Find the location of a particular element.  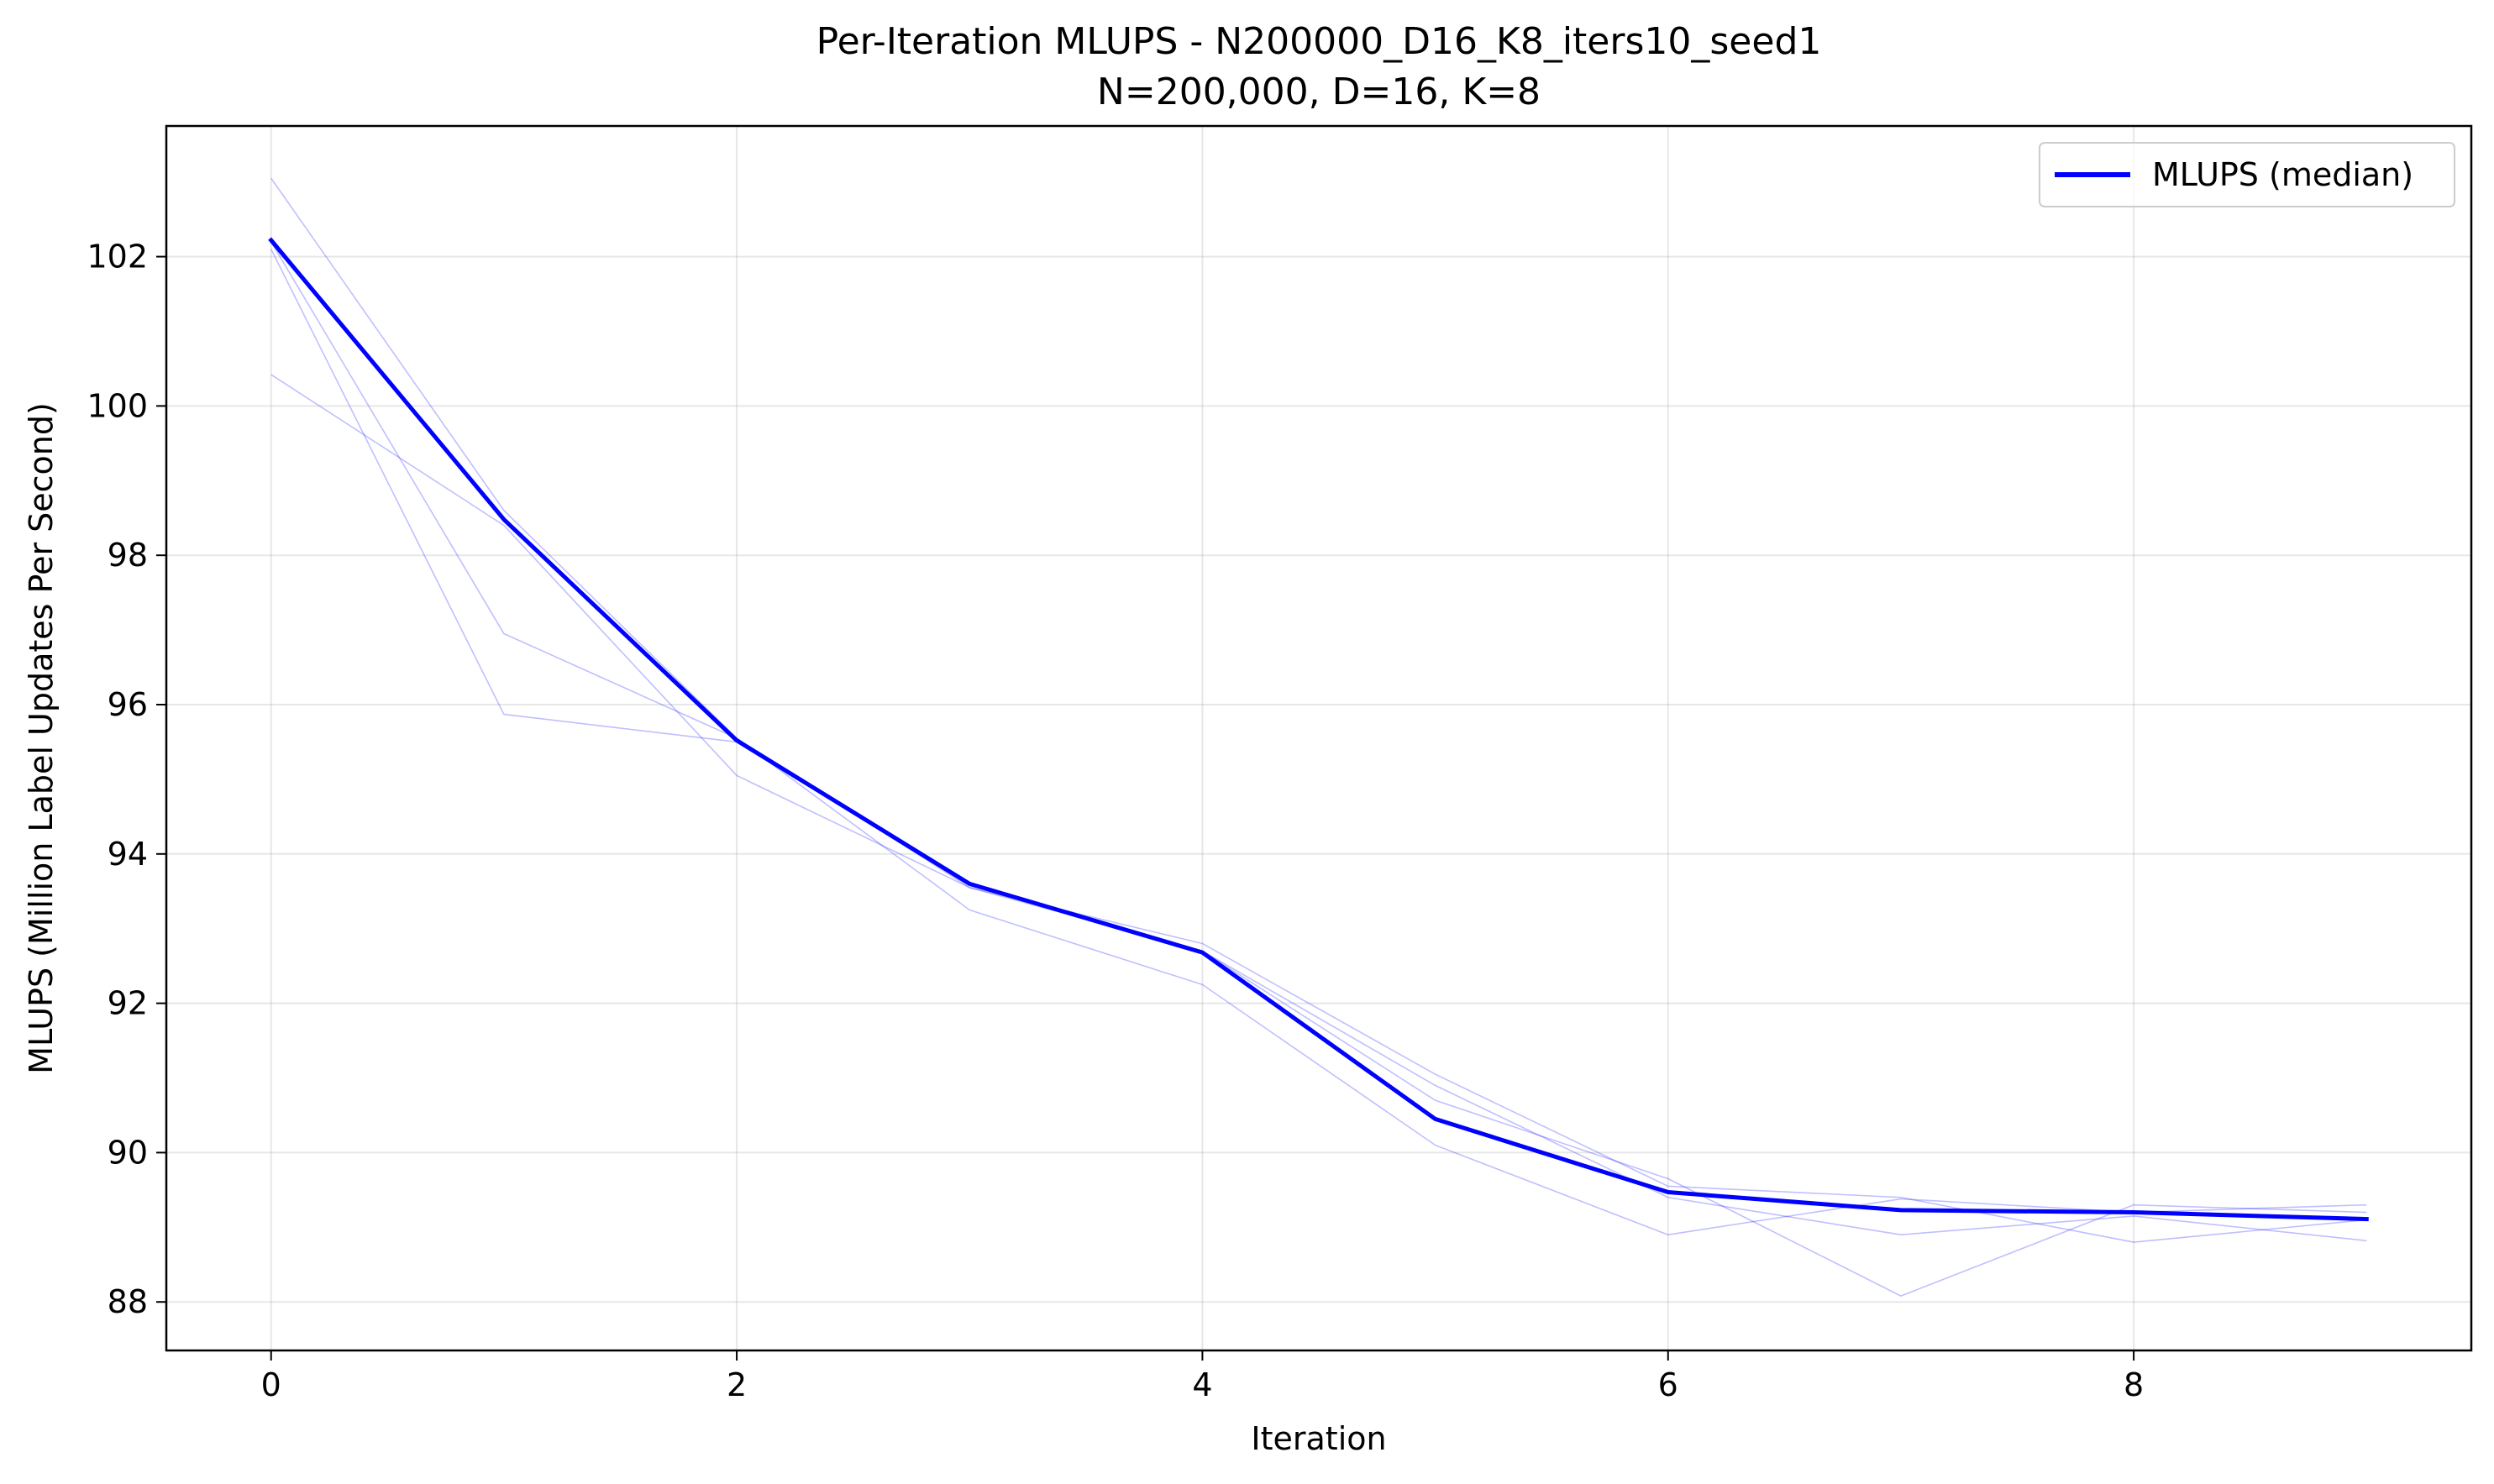

y-tick-label: 96 is located at coordinates (128, 704).